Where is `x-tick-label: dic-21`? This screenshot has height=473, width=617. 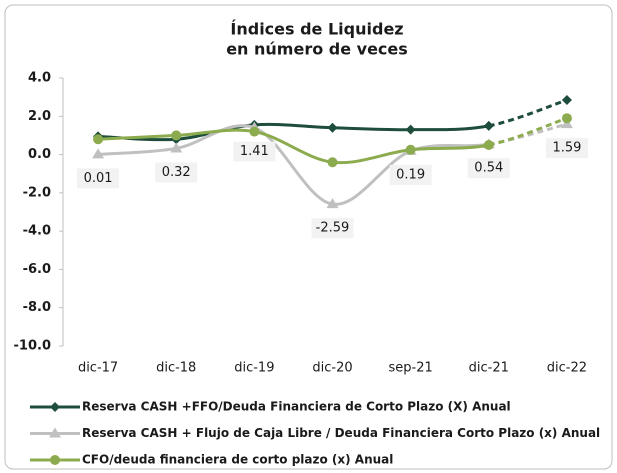 x-tick-label: dic-21 is located at coordinates (489, 368).